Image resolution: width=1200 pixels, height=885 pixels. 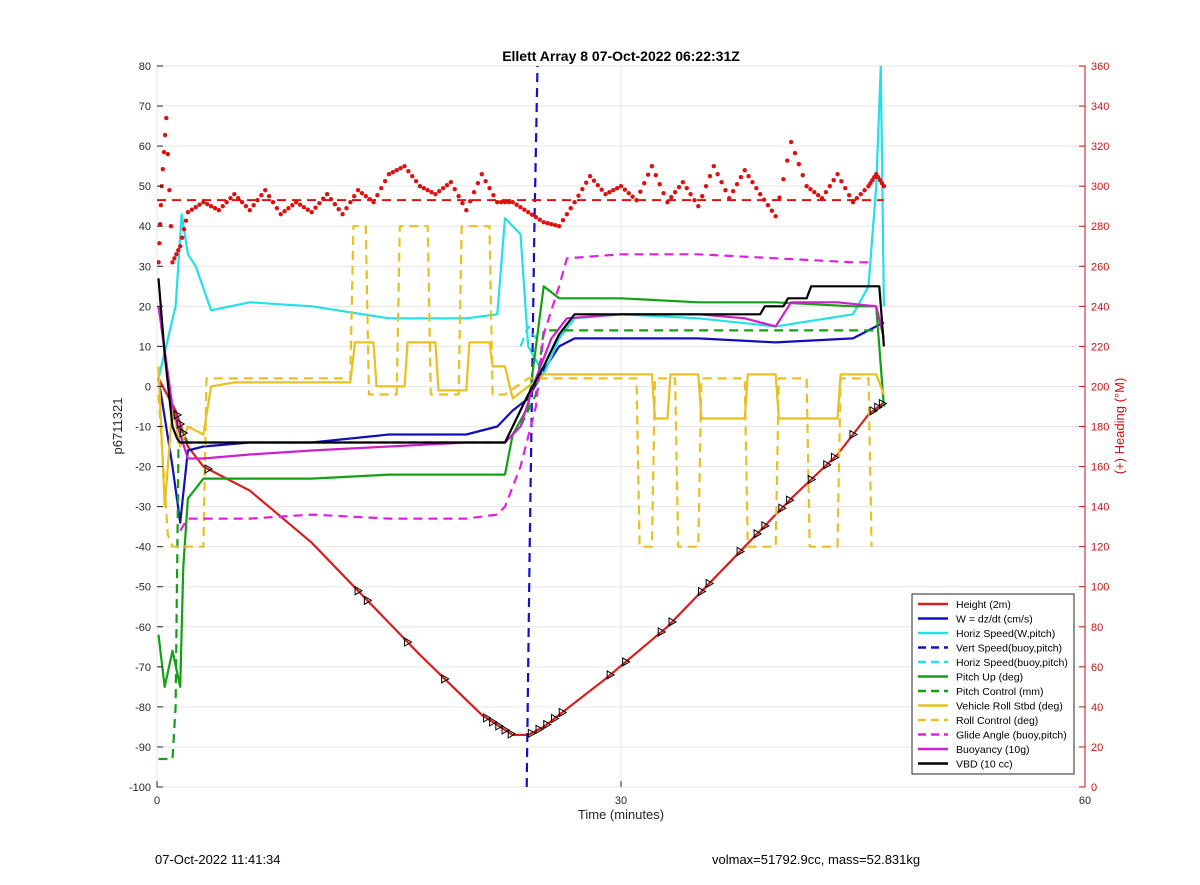 I want to click on y-tick-label: 50, so click(x=145, y=187).